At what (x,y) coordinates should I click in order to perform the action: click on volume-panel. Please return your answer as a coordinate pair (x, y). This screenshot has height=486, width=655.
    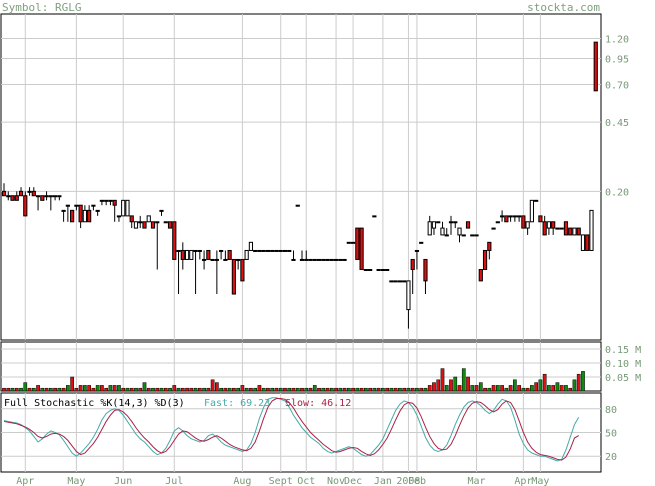
    Looking at the image, I should click on (301, 366).